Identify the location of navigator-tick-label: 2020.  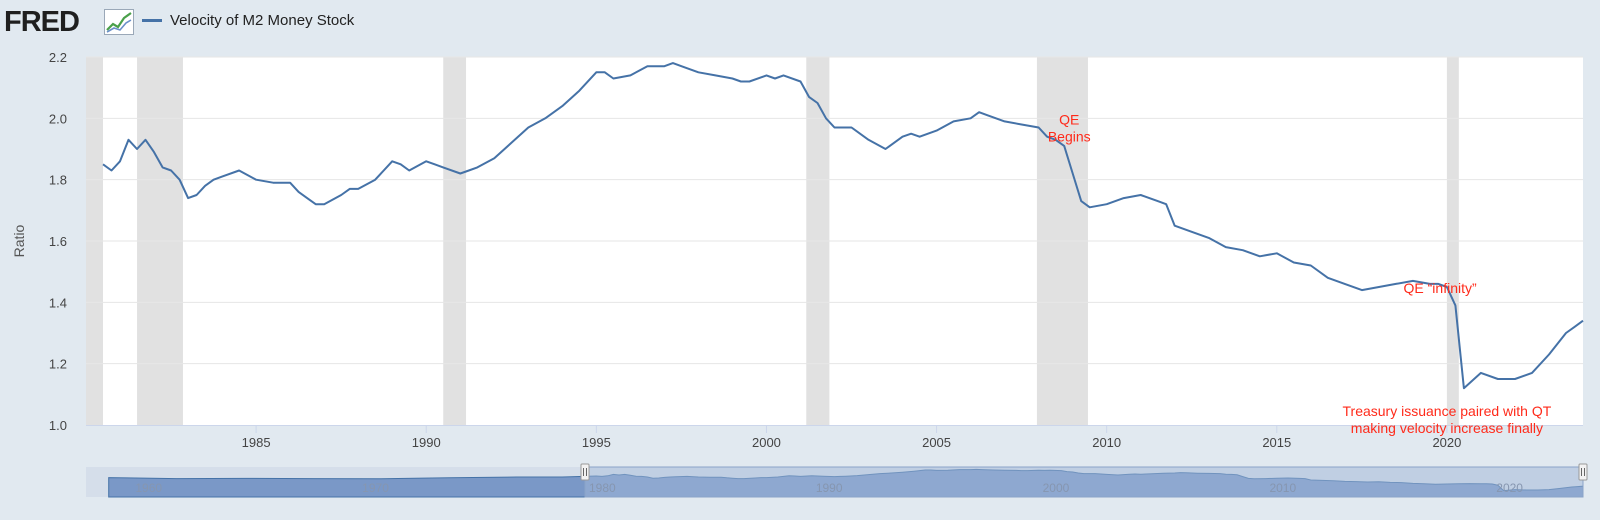
(1509, 488).